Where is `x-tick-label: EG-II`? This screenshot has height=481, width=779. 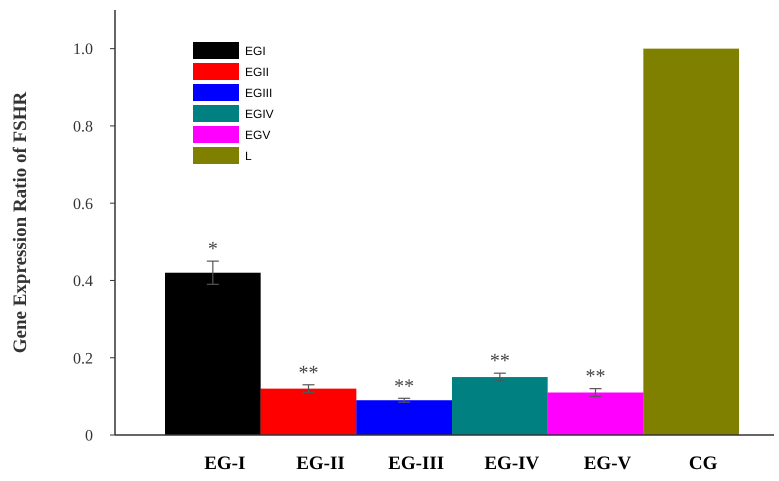 x-tick-label: EG-II is located at coordinates (320, 463).